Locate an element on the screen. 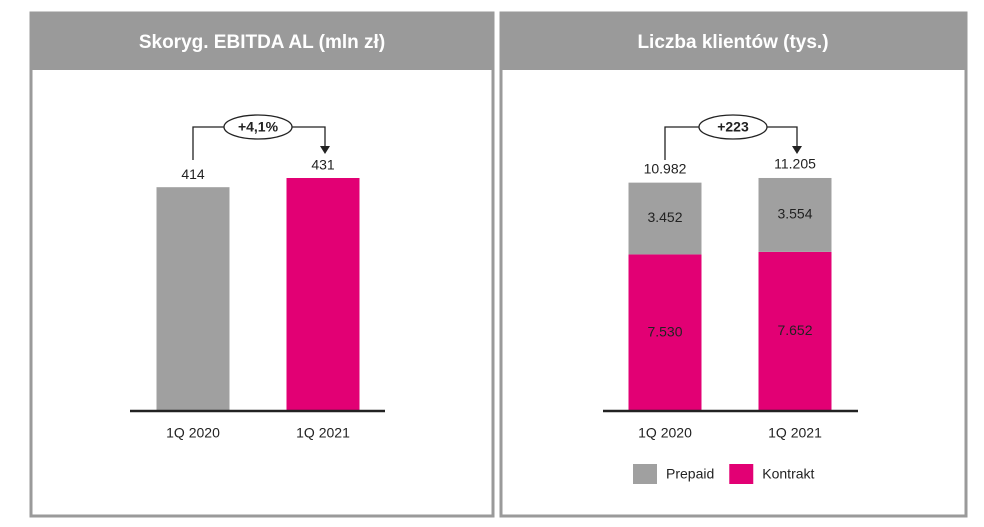  value-label: 414 is located at coordinates (193, 174).